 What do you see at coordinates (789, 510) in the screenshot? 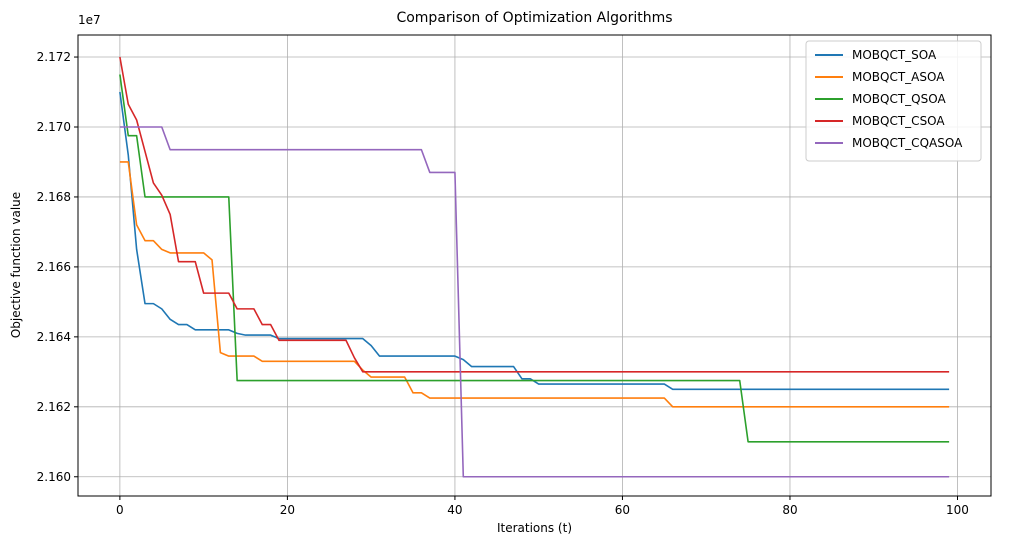
I see `x-tick-label: 80` at bounding box center [789, 510].